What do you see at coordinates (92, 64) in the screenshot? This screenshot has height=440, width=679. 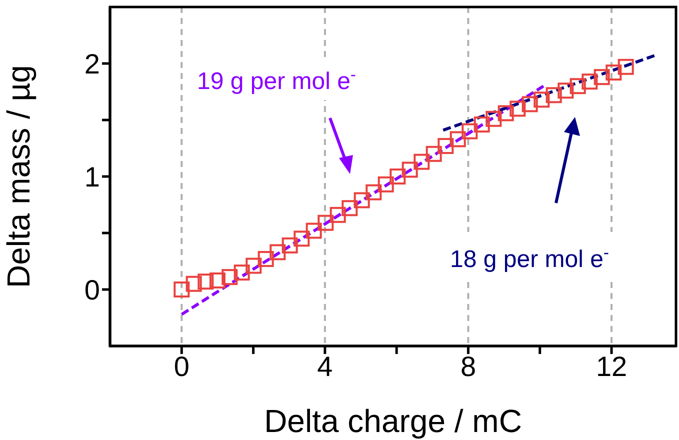 I see `y-tick-label: 2` at bounding box center [92, 64].